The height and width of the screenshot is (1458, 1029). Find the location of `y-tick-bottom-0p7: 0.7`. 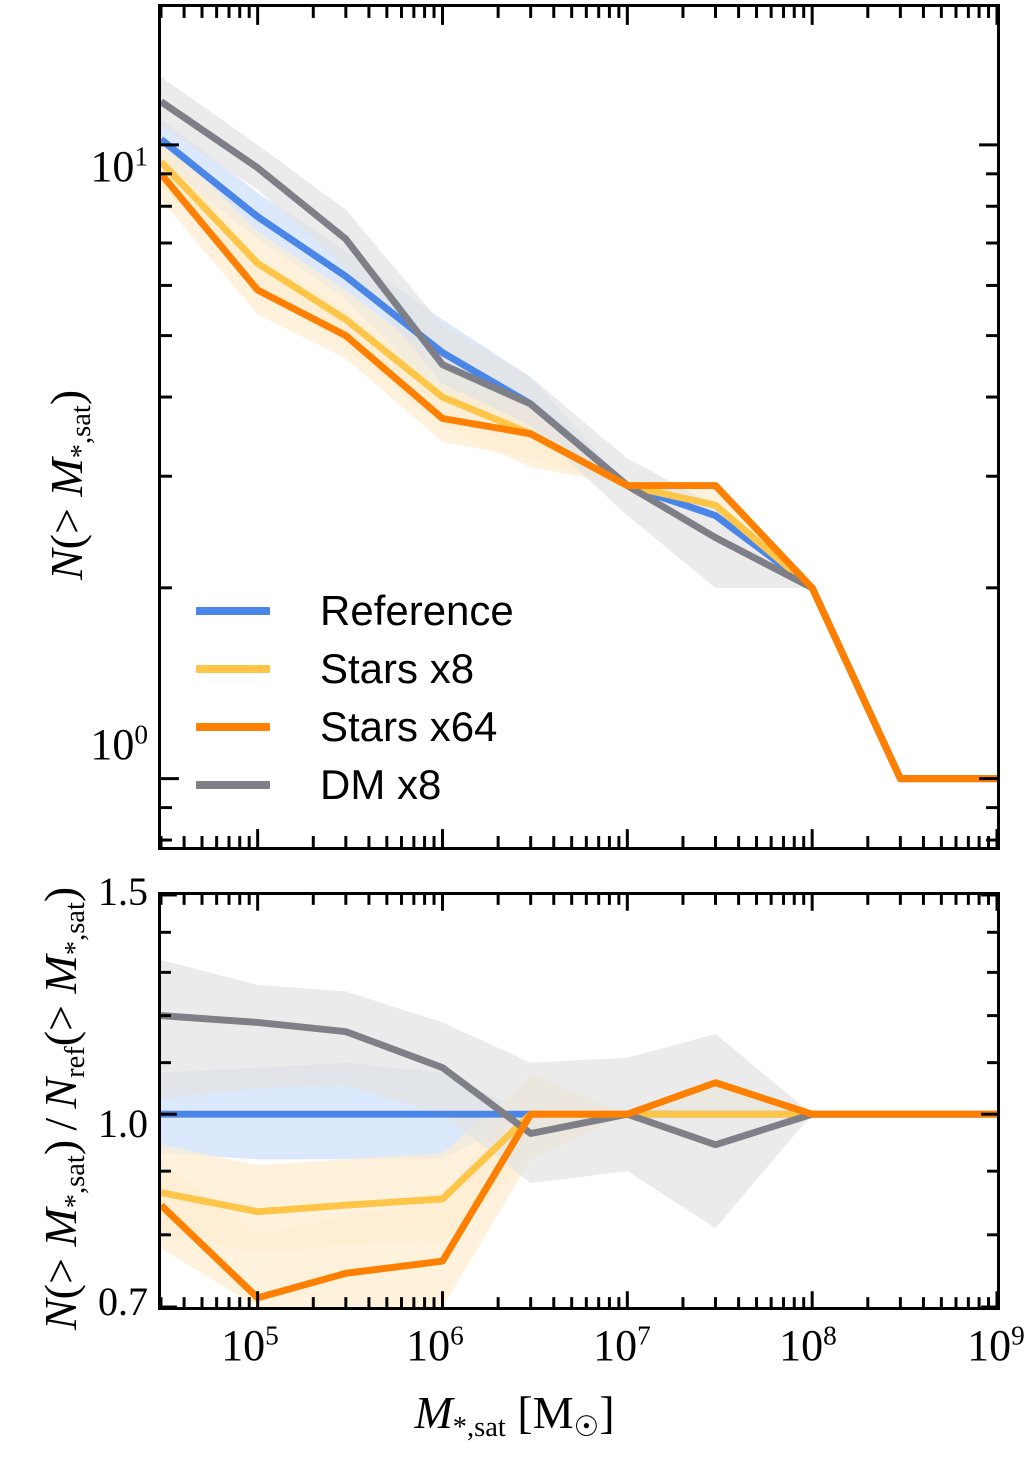

y-tick-bottom-0p7: 0.7 is located at coordinates (123, 1301).